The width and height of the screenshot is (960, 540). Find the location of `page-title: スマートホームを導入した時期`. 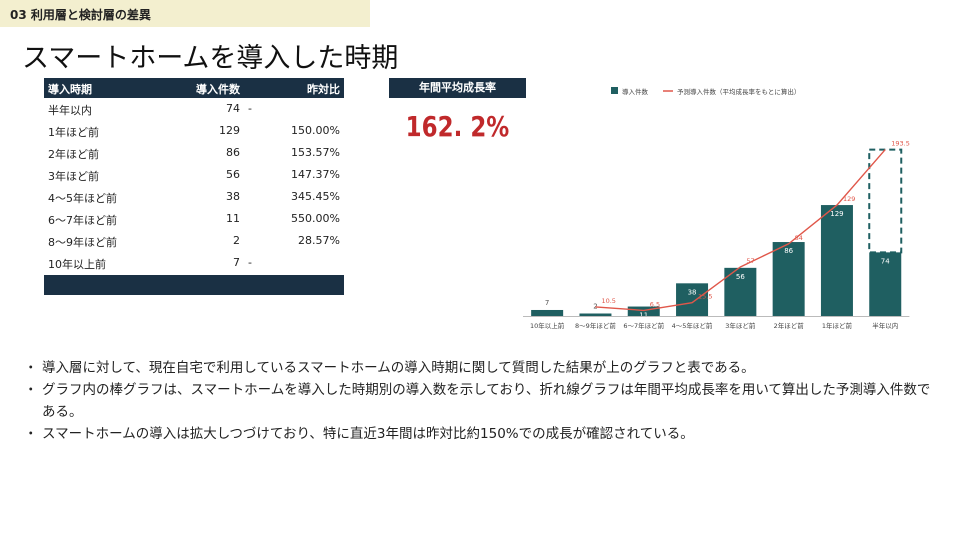

page-title: スマートホームを導入した時期 is located at coordinates (210, 58).